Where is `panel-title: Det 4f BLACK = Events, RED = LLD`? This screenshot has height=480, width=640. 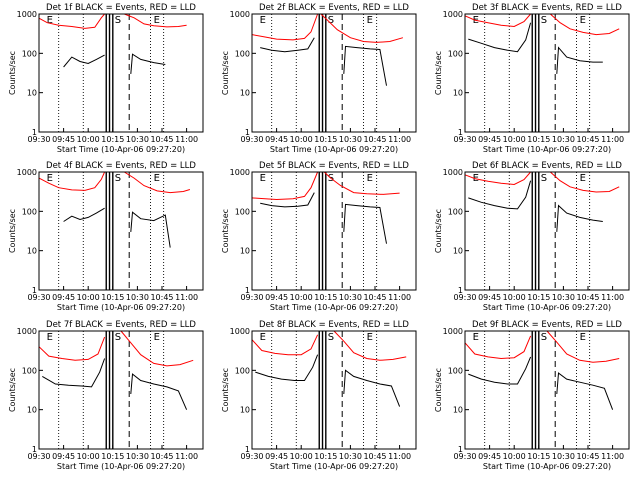 panel-title: Det 4f BLACK = Events, RED = LLD is located at coordinates (121, 166).